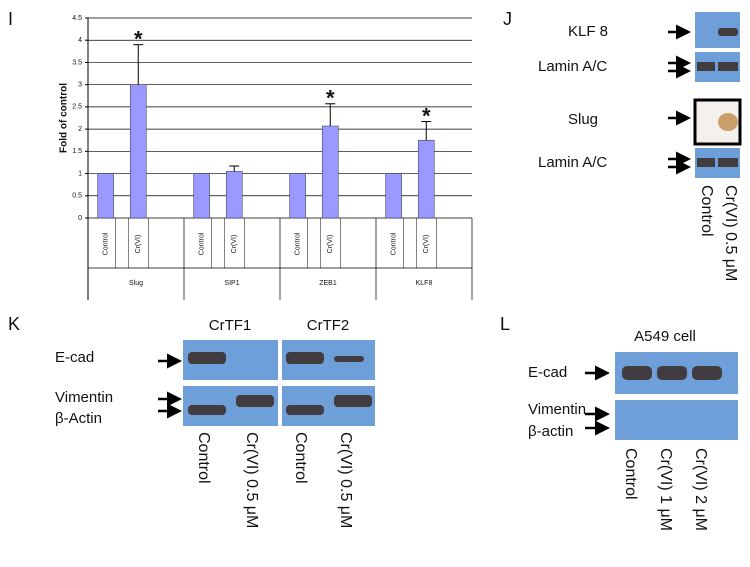 The height and width of the screenshot is (567, 750). What do you see at coordinates (77, 151) in the screenshot?
I see `y-tick-label: 1.5` at bounding box center [77, 151].